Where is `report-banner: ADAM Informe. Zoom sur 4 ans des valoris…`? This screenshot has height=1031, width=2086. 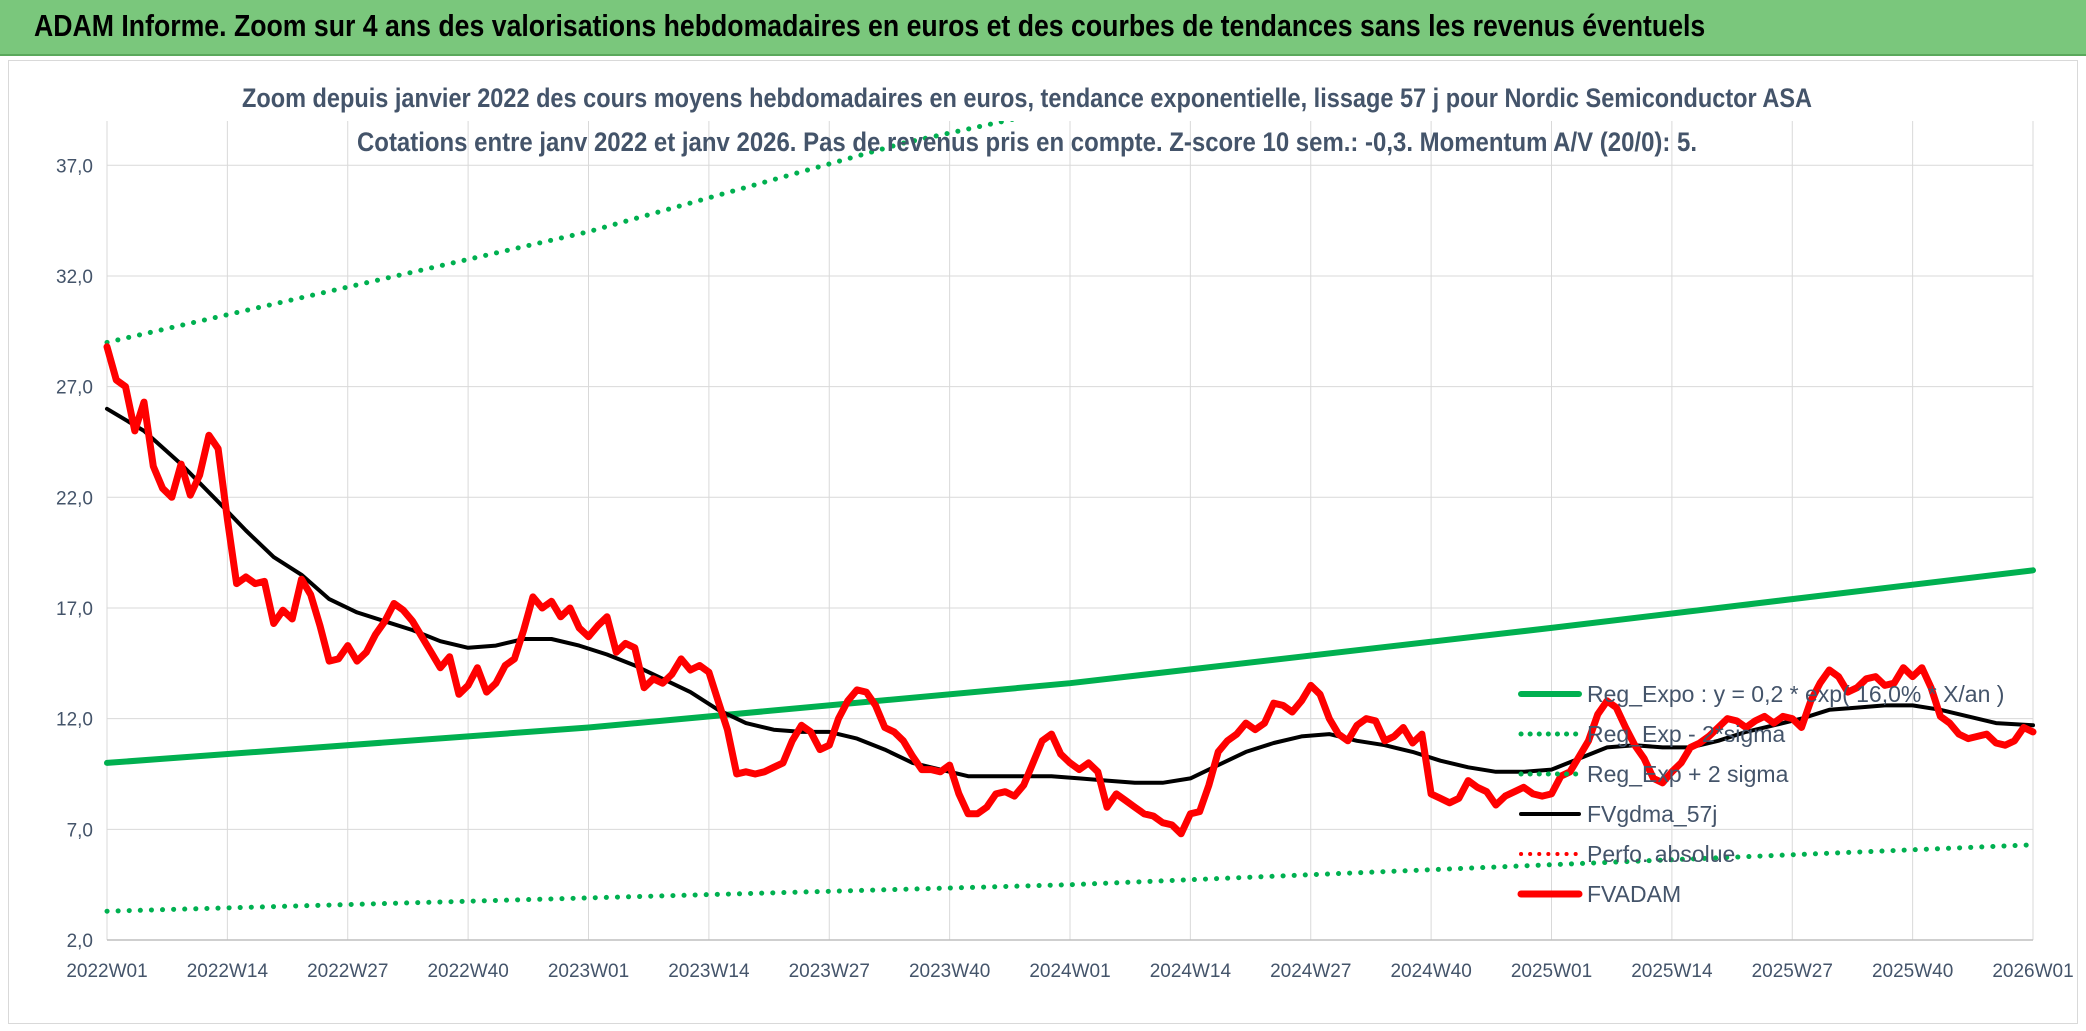 report-banner: ADAM Informe. Zoom sur 4 ans des valoris… is located at coordinates (1043, 28).